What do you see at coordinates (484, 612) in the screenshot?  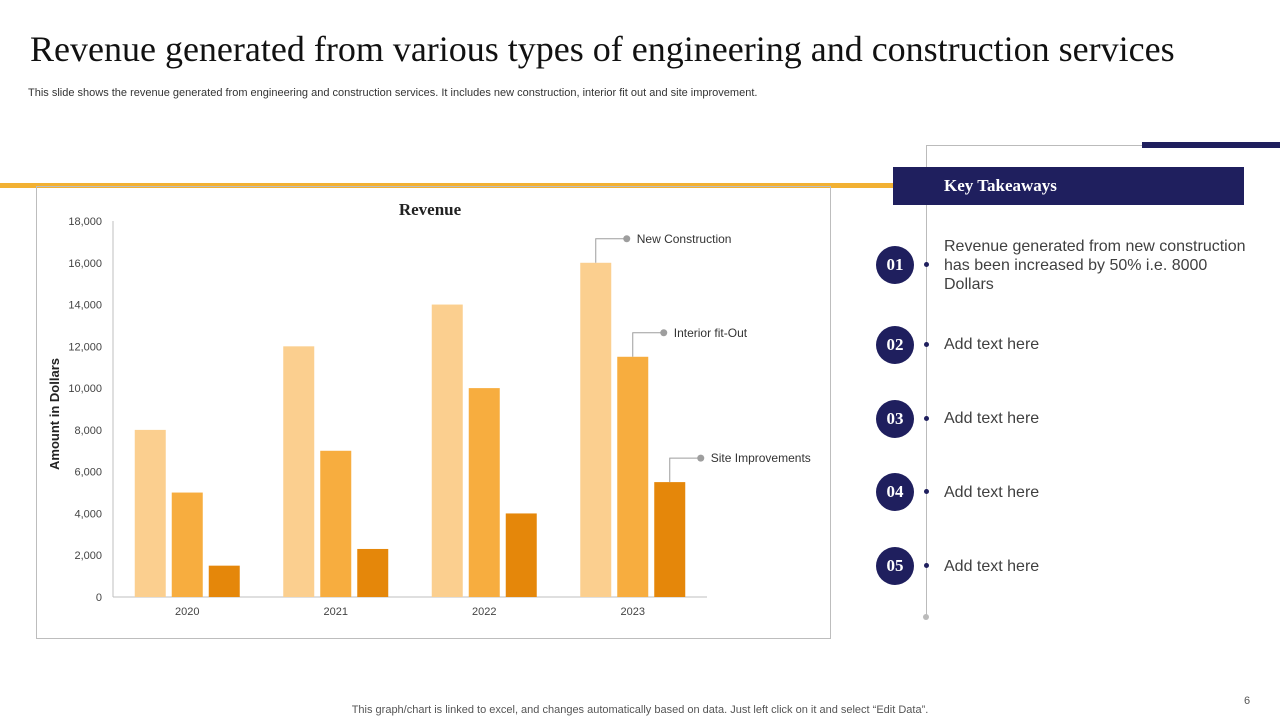 I see `x-tick-label: 2022` at bounding box center [484, 612].